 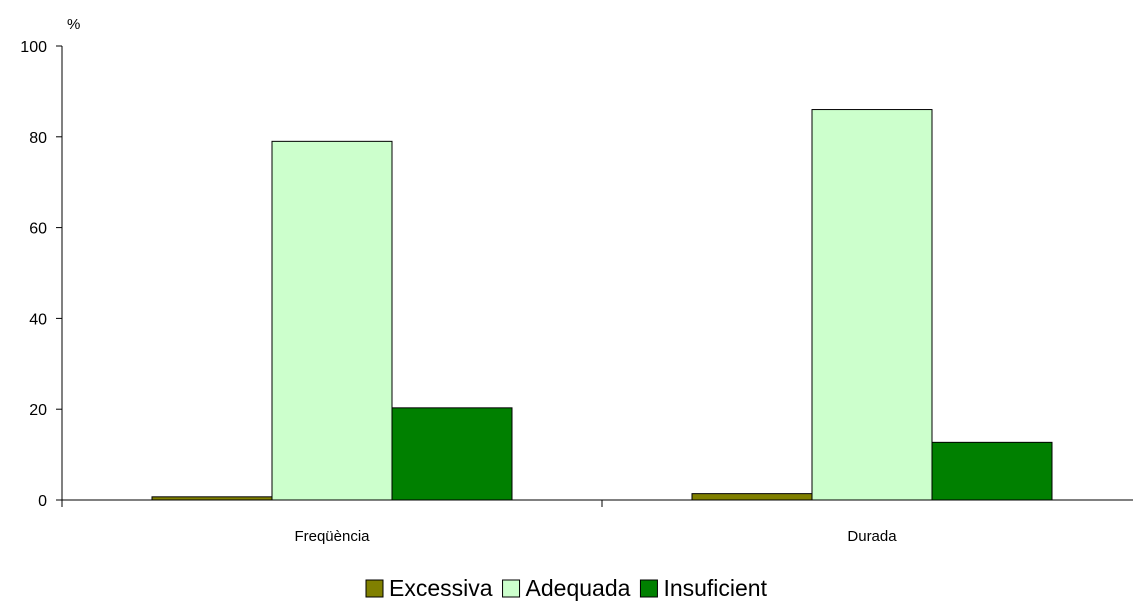 What do you see at coordinates (872, 536) in the screenshot?
I see `x-category-label: Durada` at bounding box center [872, 536].